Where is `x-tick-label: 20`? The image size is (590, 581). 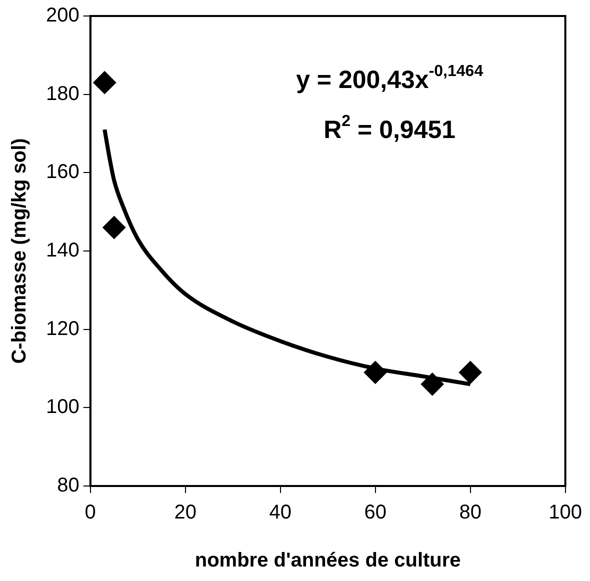 x-tick-label: 20 is located at coordinates (185, 513).